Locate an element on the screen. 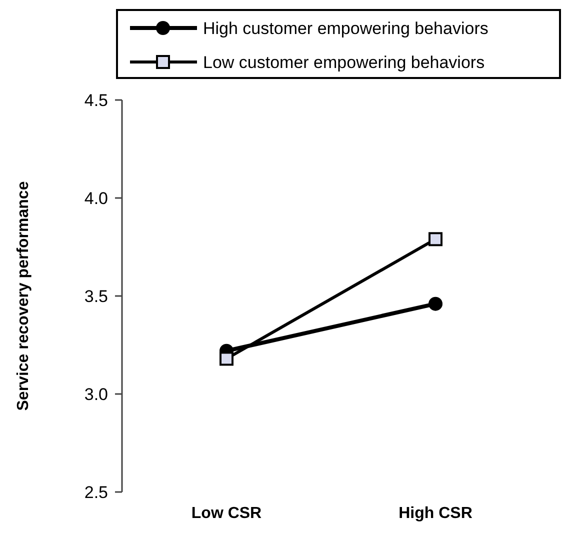 The image size is (570, 536). y-tick-label: 3.0 is located at coordinates (96, 394).